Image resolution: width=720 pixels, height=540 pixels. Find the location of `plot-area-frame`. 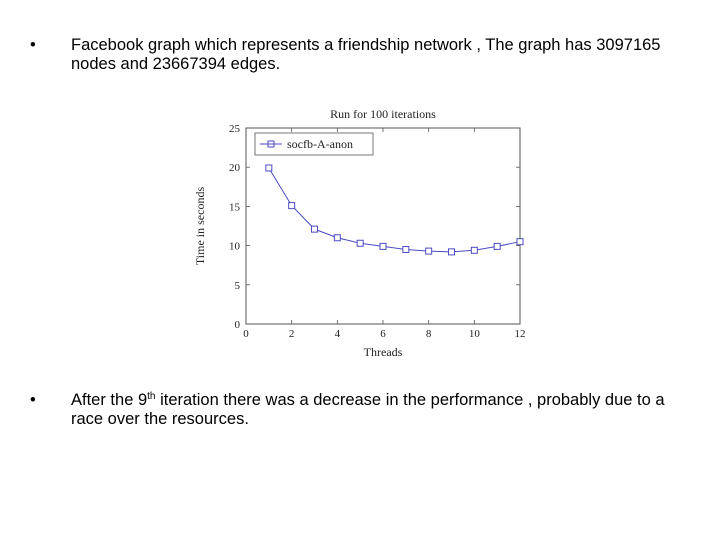

plot-area-frame is located at coordinates (383, 226).